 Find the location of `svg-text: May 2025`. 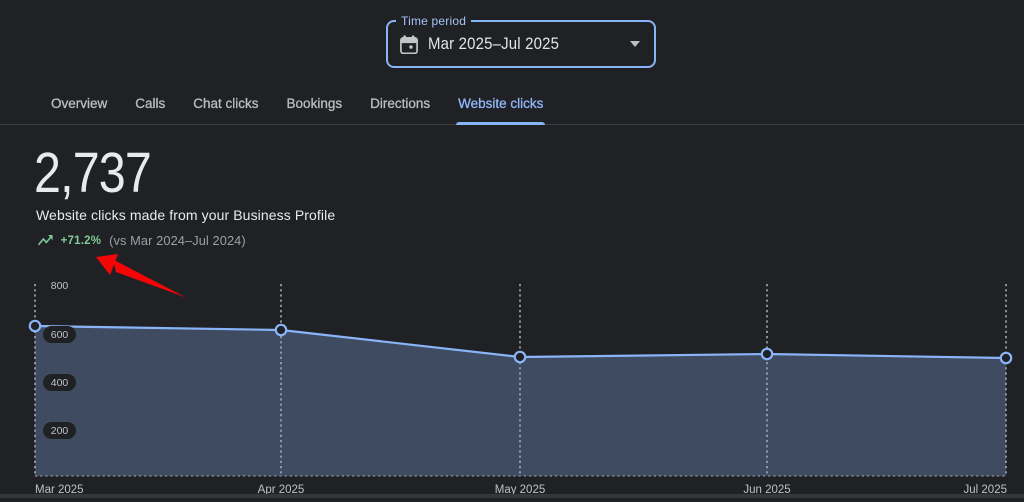

svg-text: May 2025 is located at coordinates (520, 490).